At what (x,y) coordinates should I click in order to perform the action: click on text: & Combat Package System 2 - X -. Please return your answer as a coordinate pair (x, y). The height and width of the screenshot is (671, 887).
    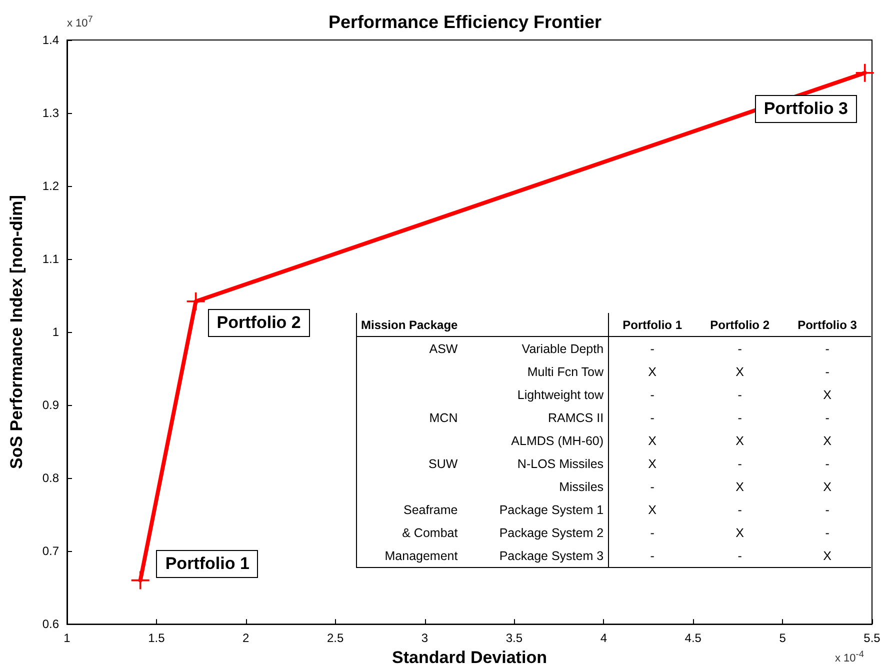
    Looking at the image, I should click on (616, 533).